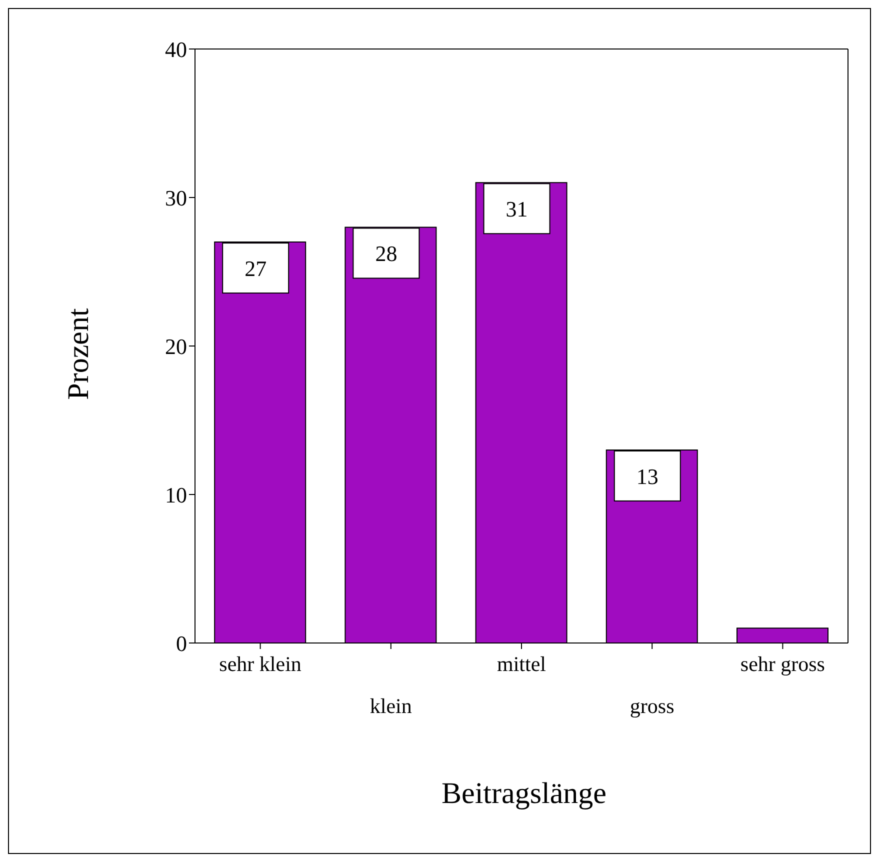 The height and width of the screenshot is (864, 879). Describe the element at coordinates (176, 49) in the screenshot. I see `y-tick-label: 40` at that location.